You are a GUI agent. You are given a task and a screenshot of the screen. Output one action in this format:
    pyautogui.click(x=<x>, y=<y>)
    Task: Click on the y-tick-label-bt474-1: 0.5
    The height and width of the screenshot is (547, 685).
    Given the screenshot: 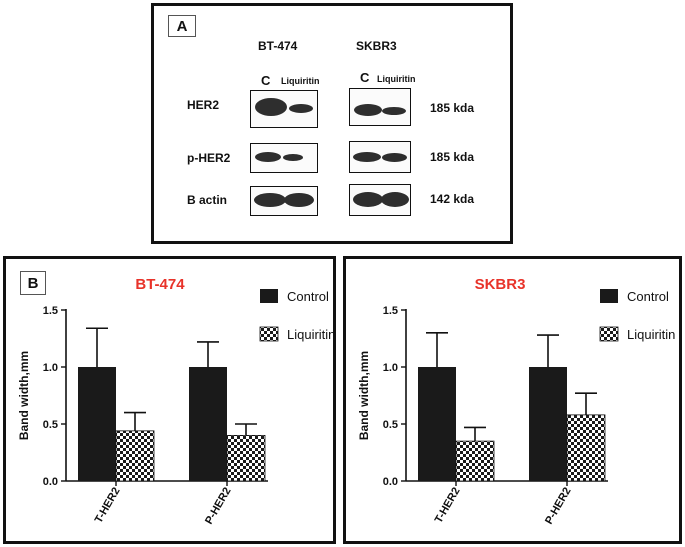 What is the action you would take?
    pyautogui.click(x=50, y=425)
    